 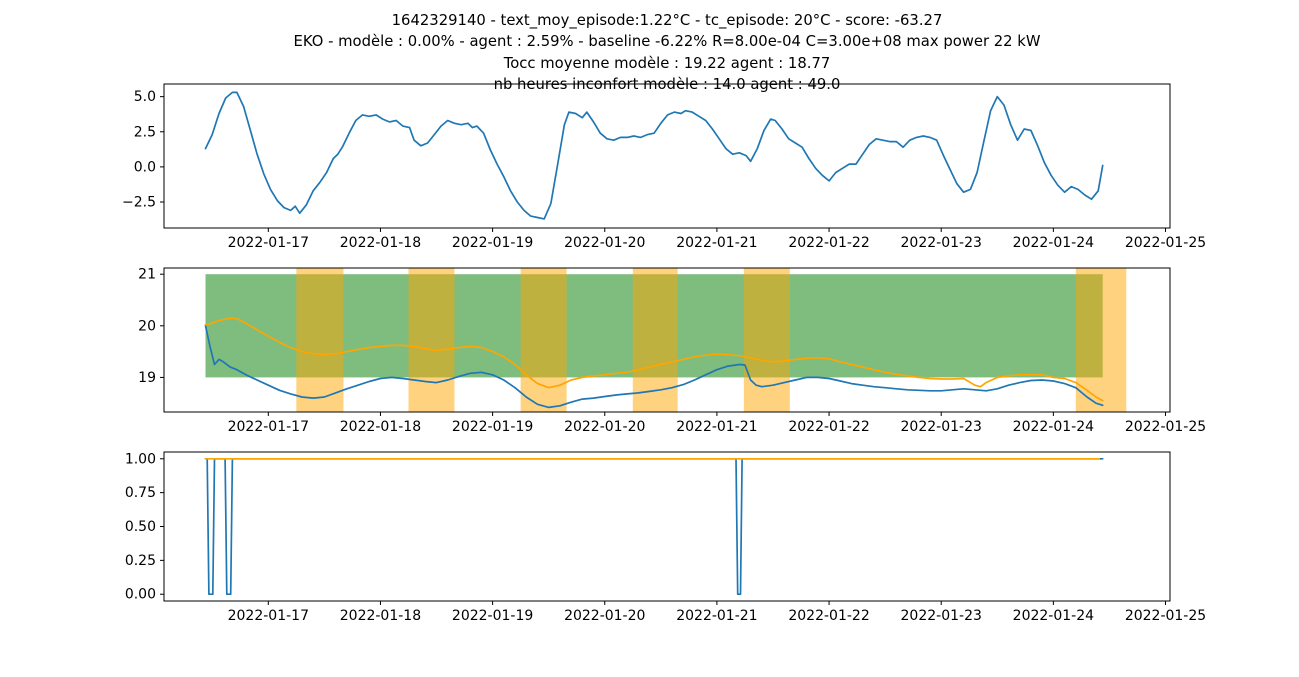 What do you see at coordinates (140, 459) in the screenshot?
I see `y-tick-label: 1.00` at bounding box center [140, 459].